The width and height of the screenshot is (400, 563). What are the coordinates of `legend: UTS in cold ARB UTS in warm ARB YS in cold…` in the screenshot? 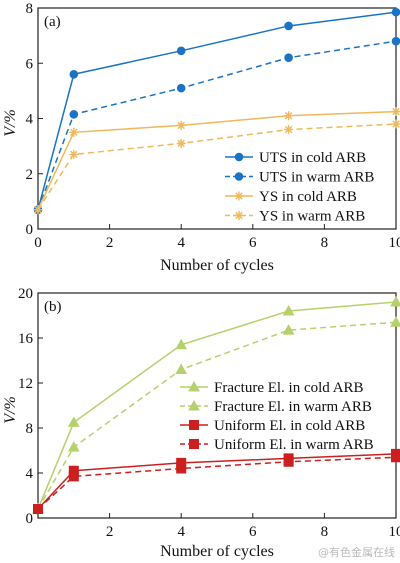 It's located at (299, 187).